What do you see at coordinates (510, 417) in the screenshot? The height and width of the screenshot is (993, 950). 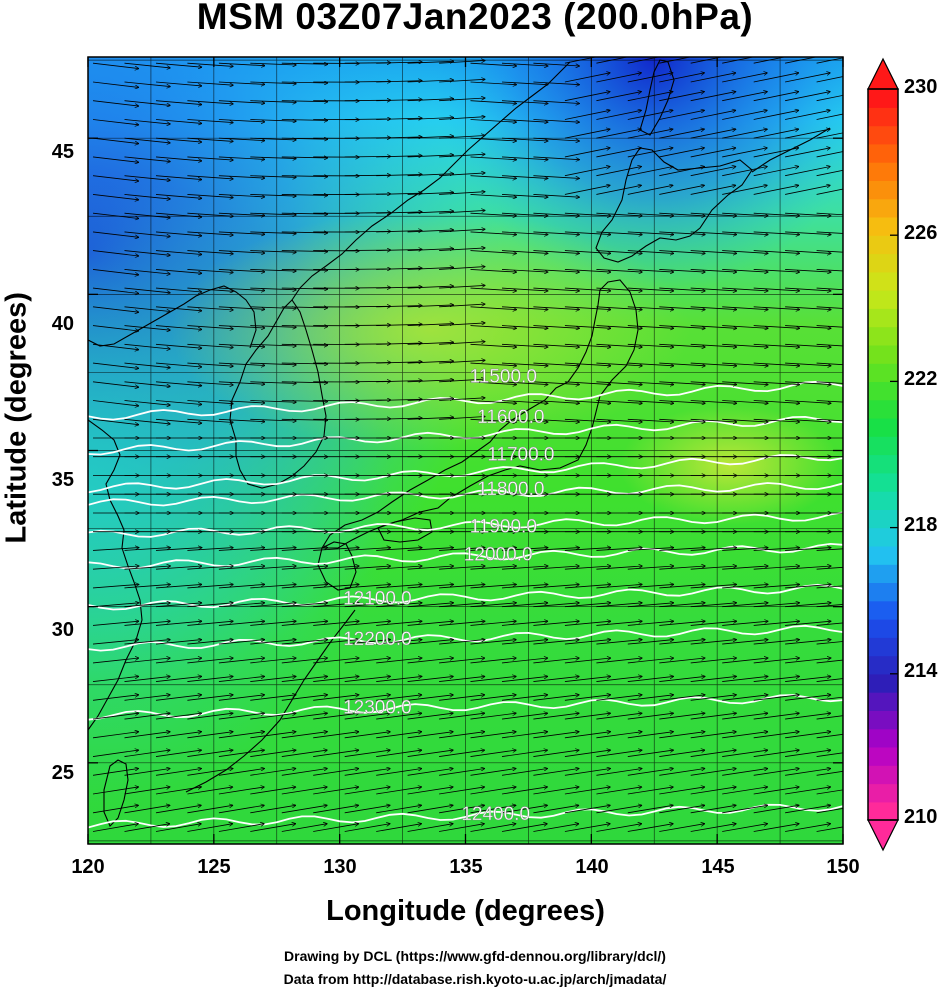 I see `contour-label: 11600.0` at bounding box center [510, 417].